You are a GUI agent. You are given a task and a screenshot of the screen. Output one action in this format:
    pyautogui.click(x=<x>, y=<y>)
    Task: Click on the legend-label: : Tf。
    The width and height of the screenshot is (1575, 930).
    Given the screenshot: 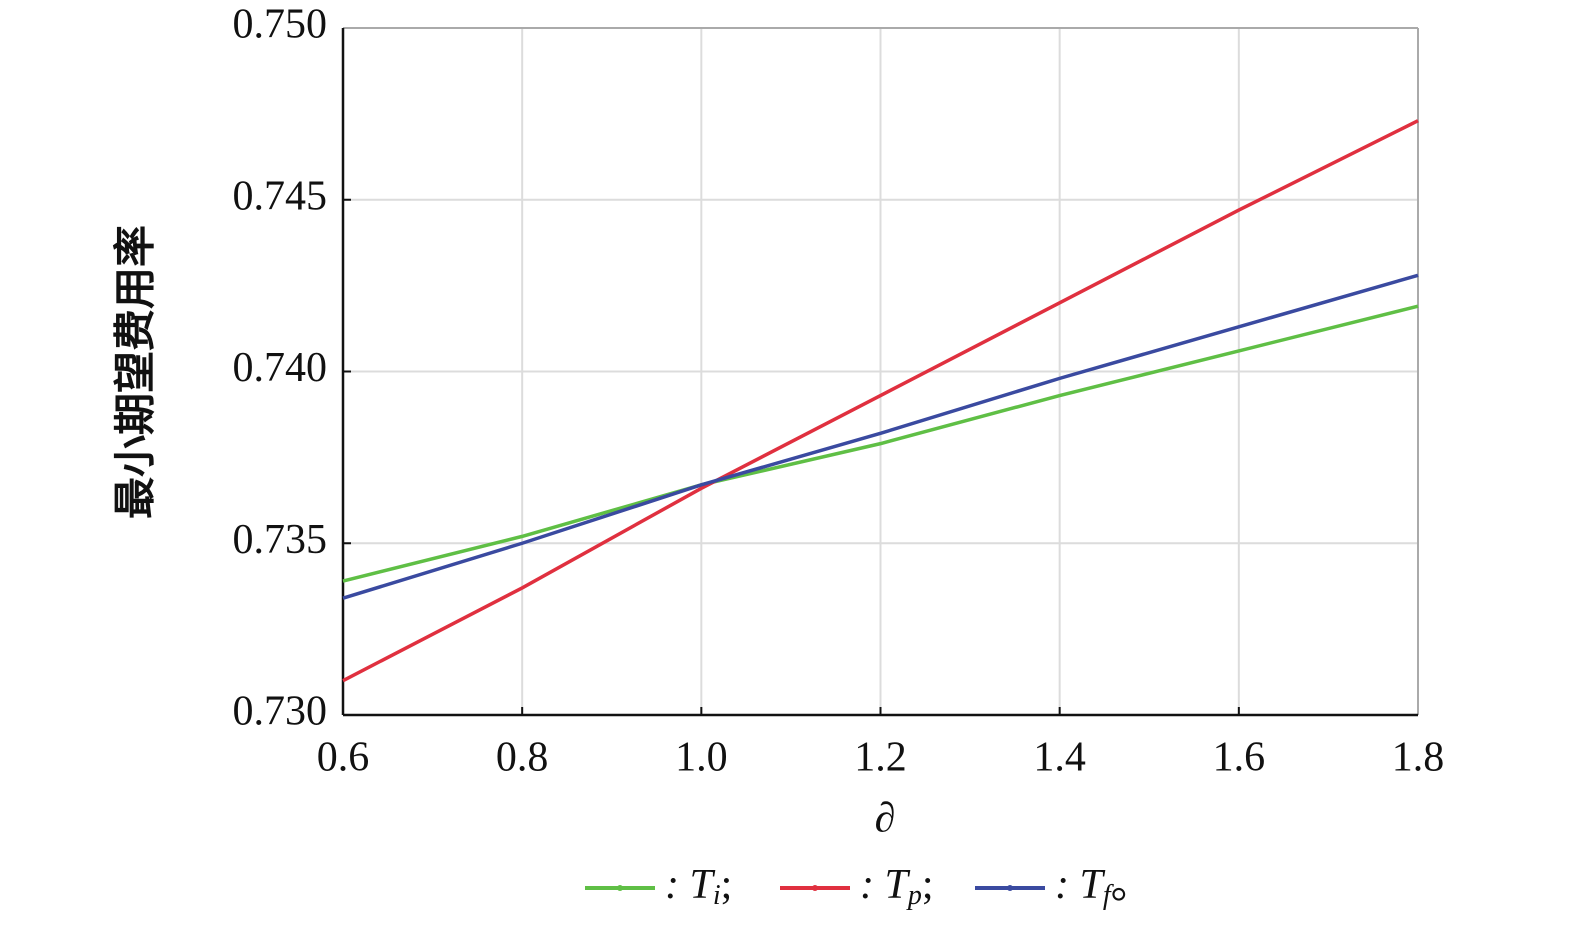 What is the action you would take?
    pyautogui.click(x=1104, y=887)
    